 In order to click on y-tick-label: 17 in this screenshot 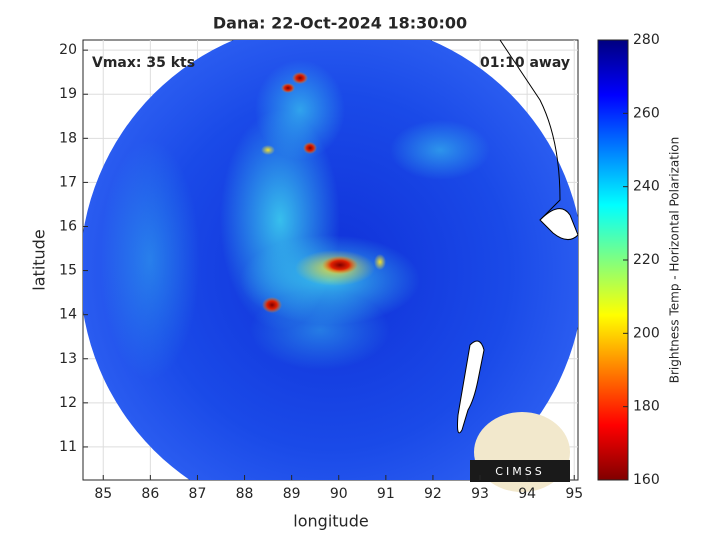, I will do `click(68, 182)`.